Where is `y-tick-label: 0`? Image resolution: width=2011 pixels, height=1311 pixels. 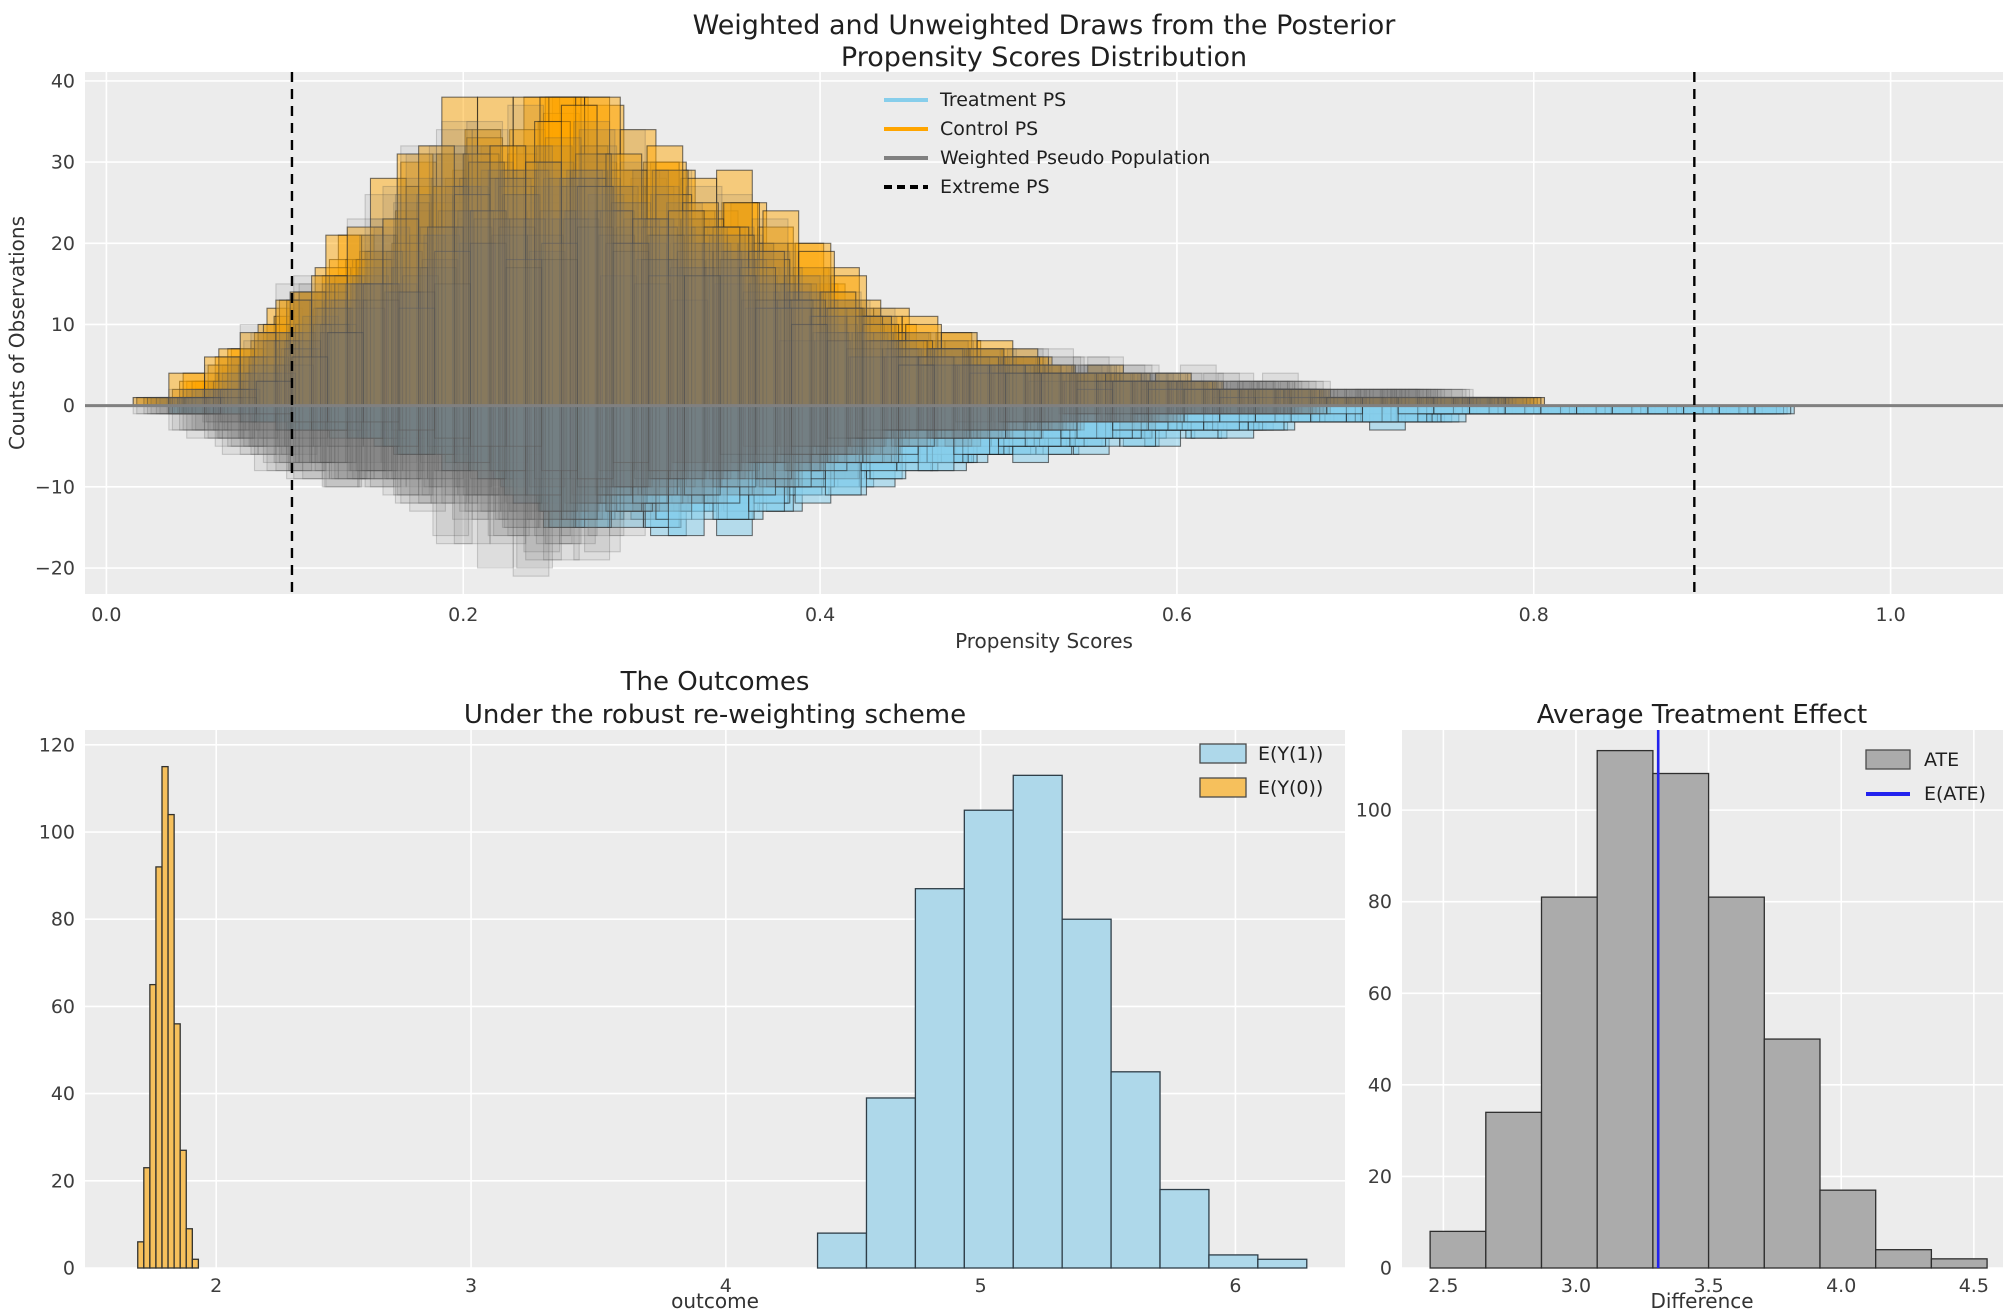
y-tick-label: 0 is located at coordinates (1386, 1269).